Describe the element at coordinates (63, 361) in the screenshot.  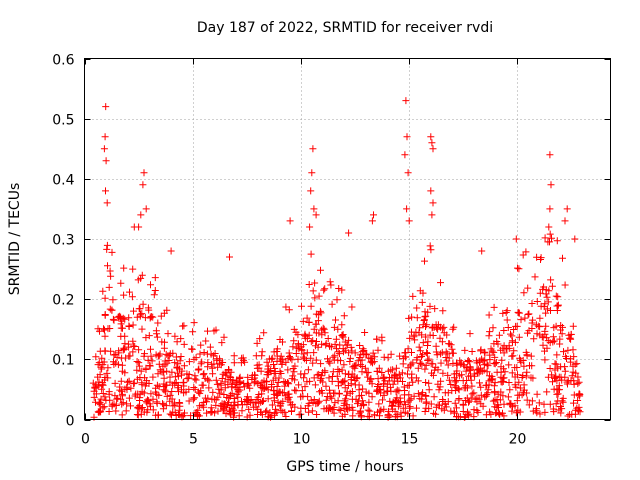
I see `y-tick-label: 0.1` at that location.